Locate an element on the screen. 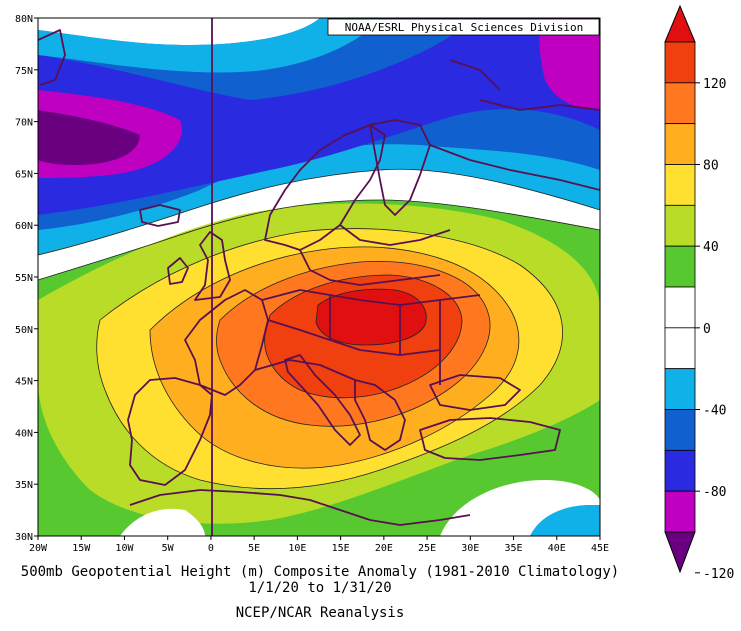  colorbar-bottom-arrow is located at coordinates (680, 552).